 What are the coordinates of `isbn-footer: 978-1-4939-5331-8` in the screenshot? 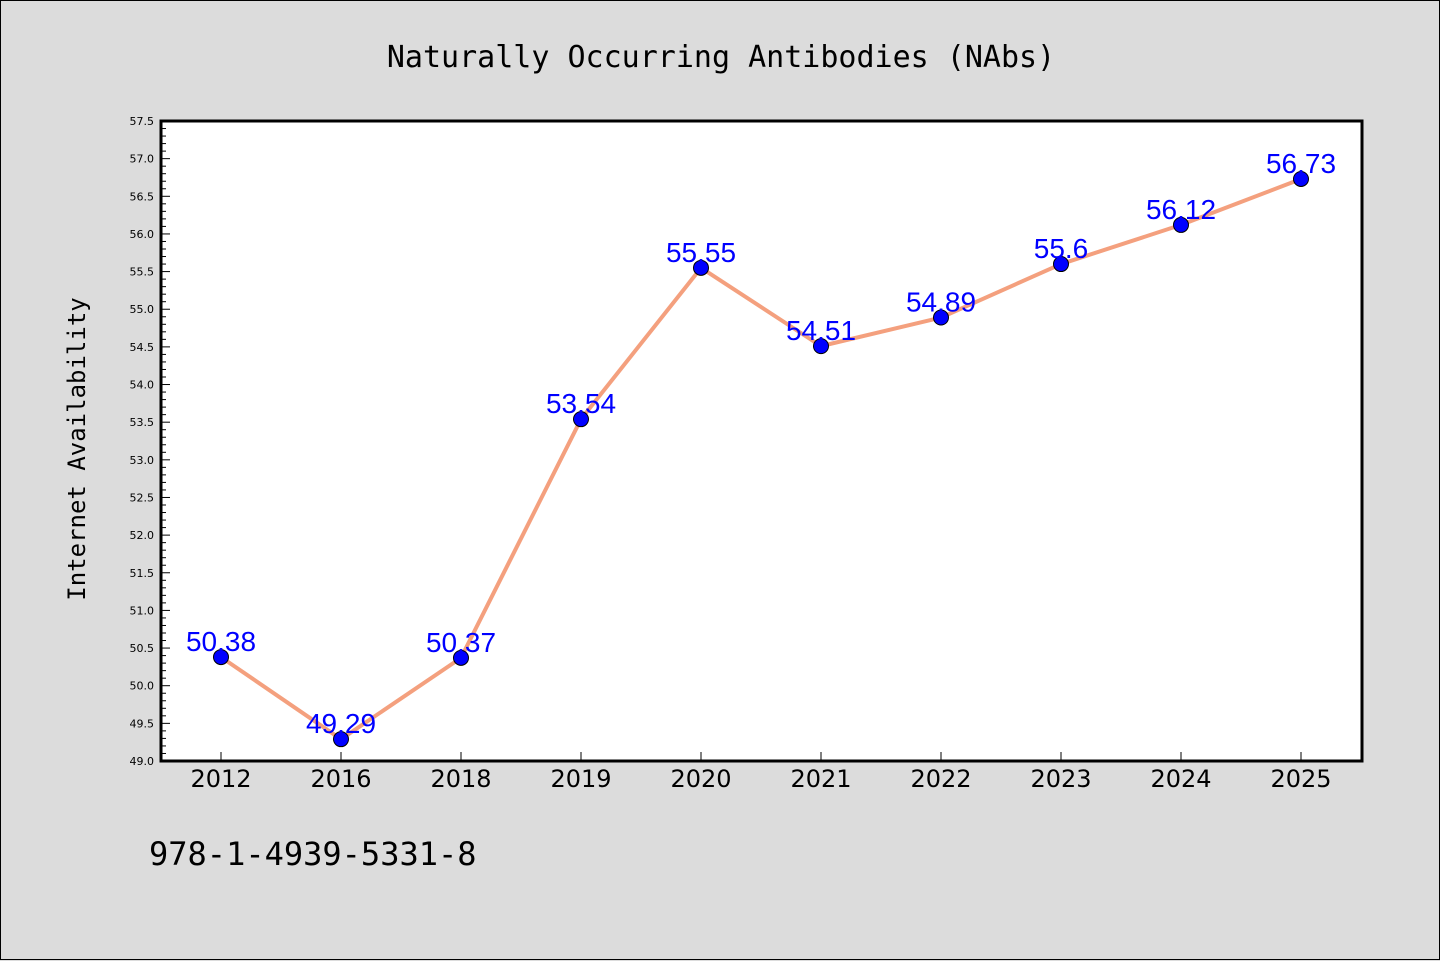 It's located at (313, 854).